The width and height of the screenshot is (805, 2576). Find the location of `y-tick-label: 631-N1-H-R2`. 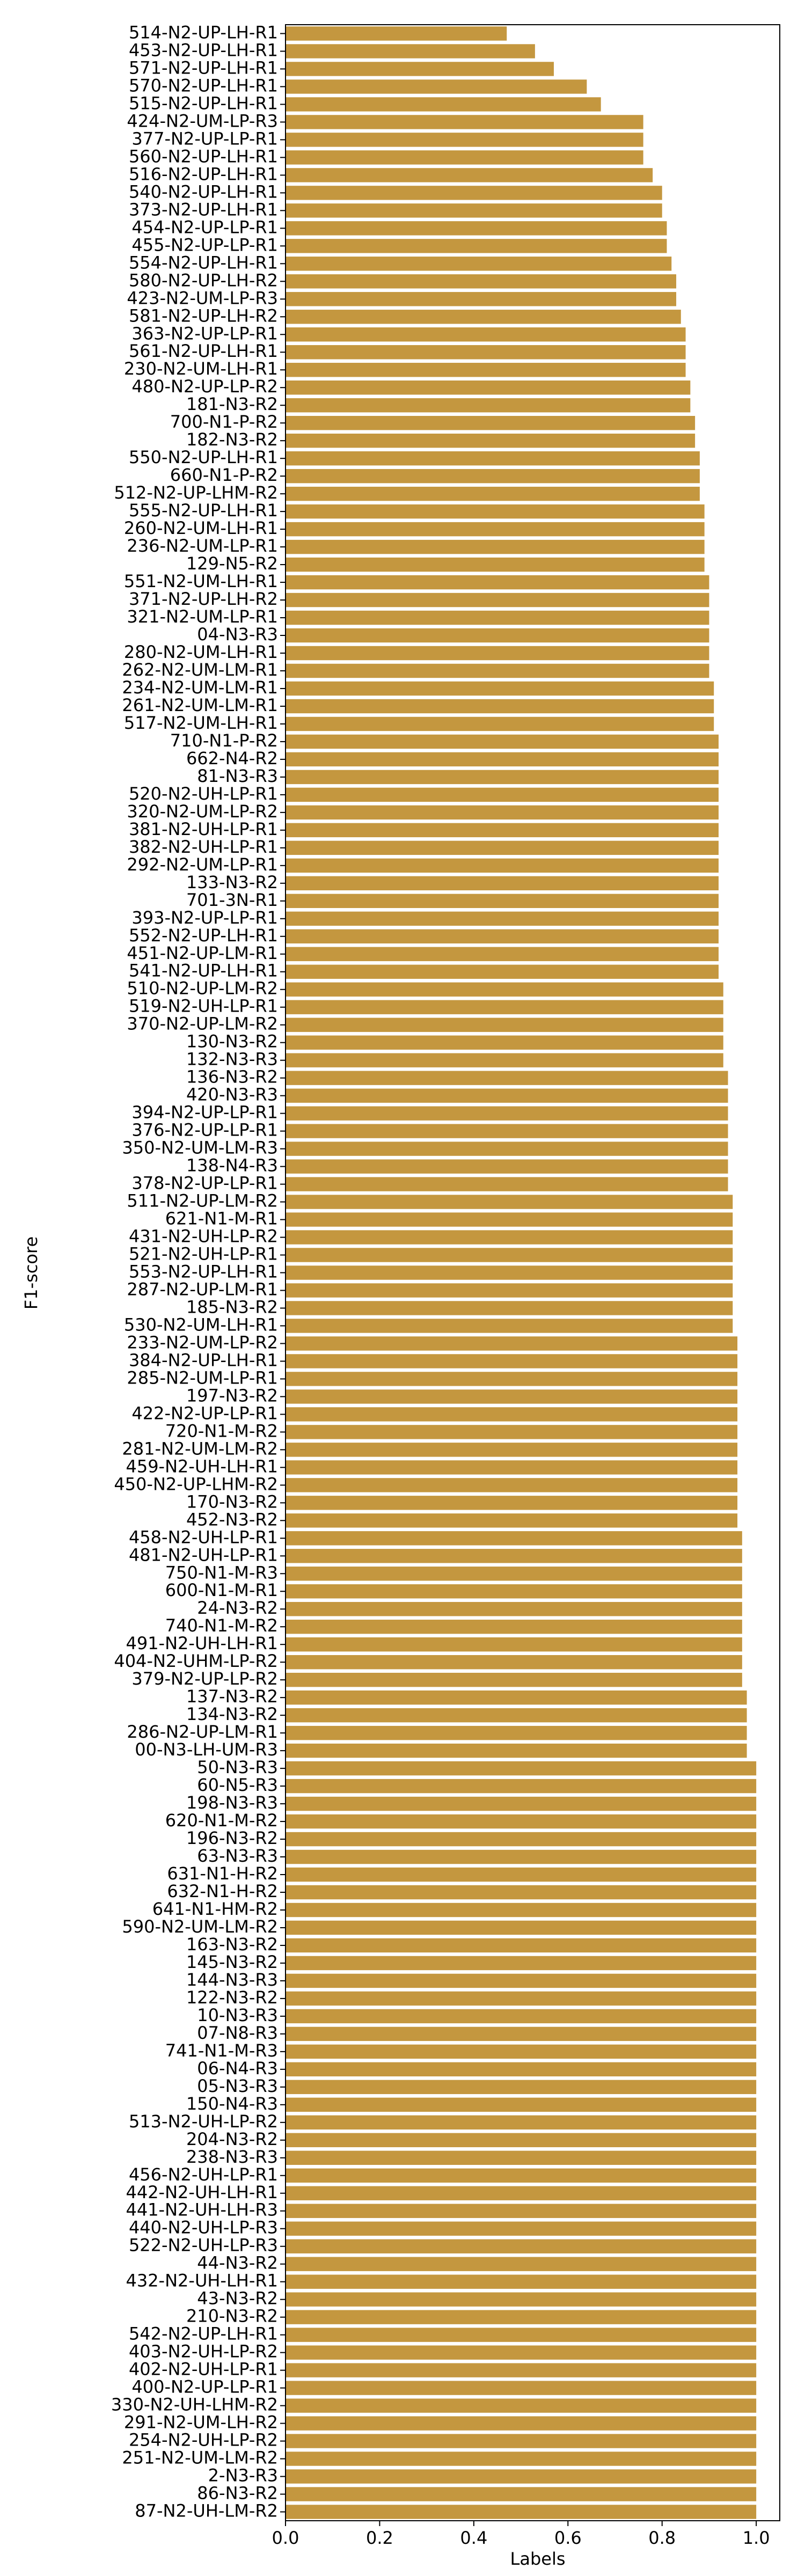

y-tick-label: 631-N1-H-R2 is located at coordinates (222, 1873).